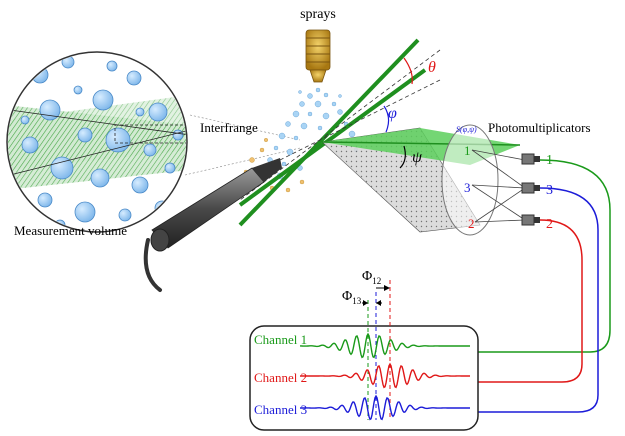 This screenshot has width=625, height=436. I want to click on channel-2-wave, so click(385, 375).